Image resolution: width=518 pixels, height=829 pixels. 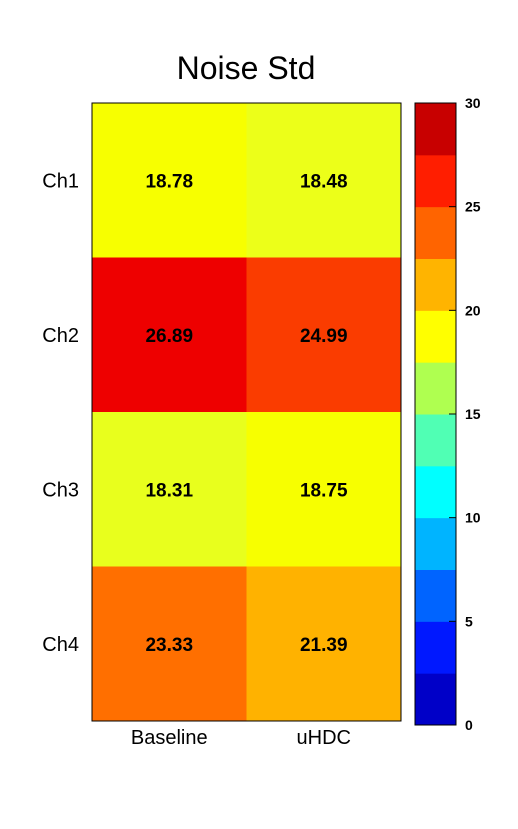 I want to click on row-label-ch4: Ch4, so click(x=60, y=645).